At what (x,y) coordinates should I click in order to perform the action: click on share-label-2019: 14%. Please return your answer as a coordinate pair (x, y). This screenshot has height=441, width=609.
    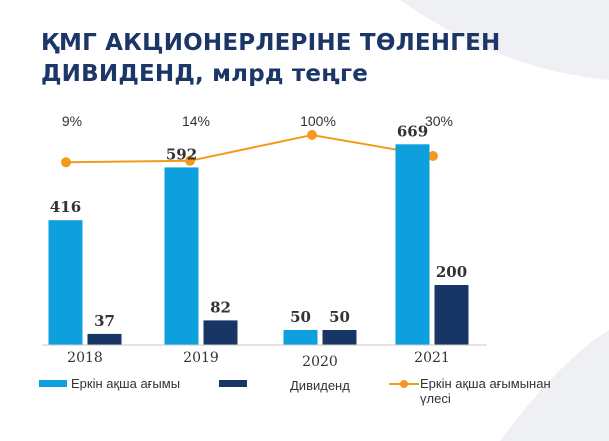
    Looking at the image, I should click on (196, 121).